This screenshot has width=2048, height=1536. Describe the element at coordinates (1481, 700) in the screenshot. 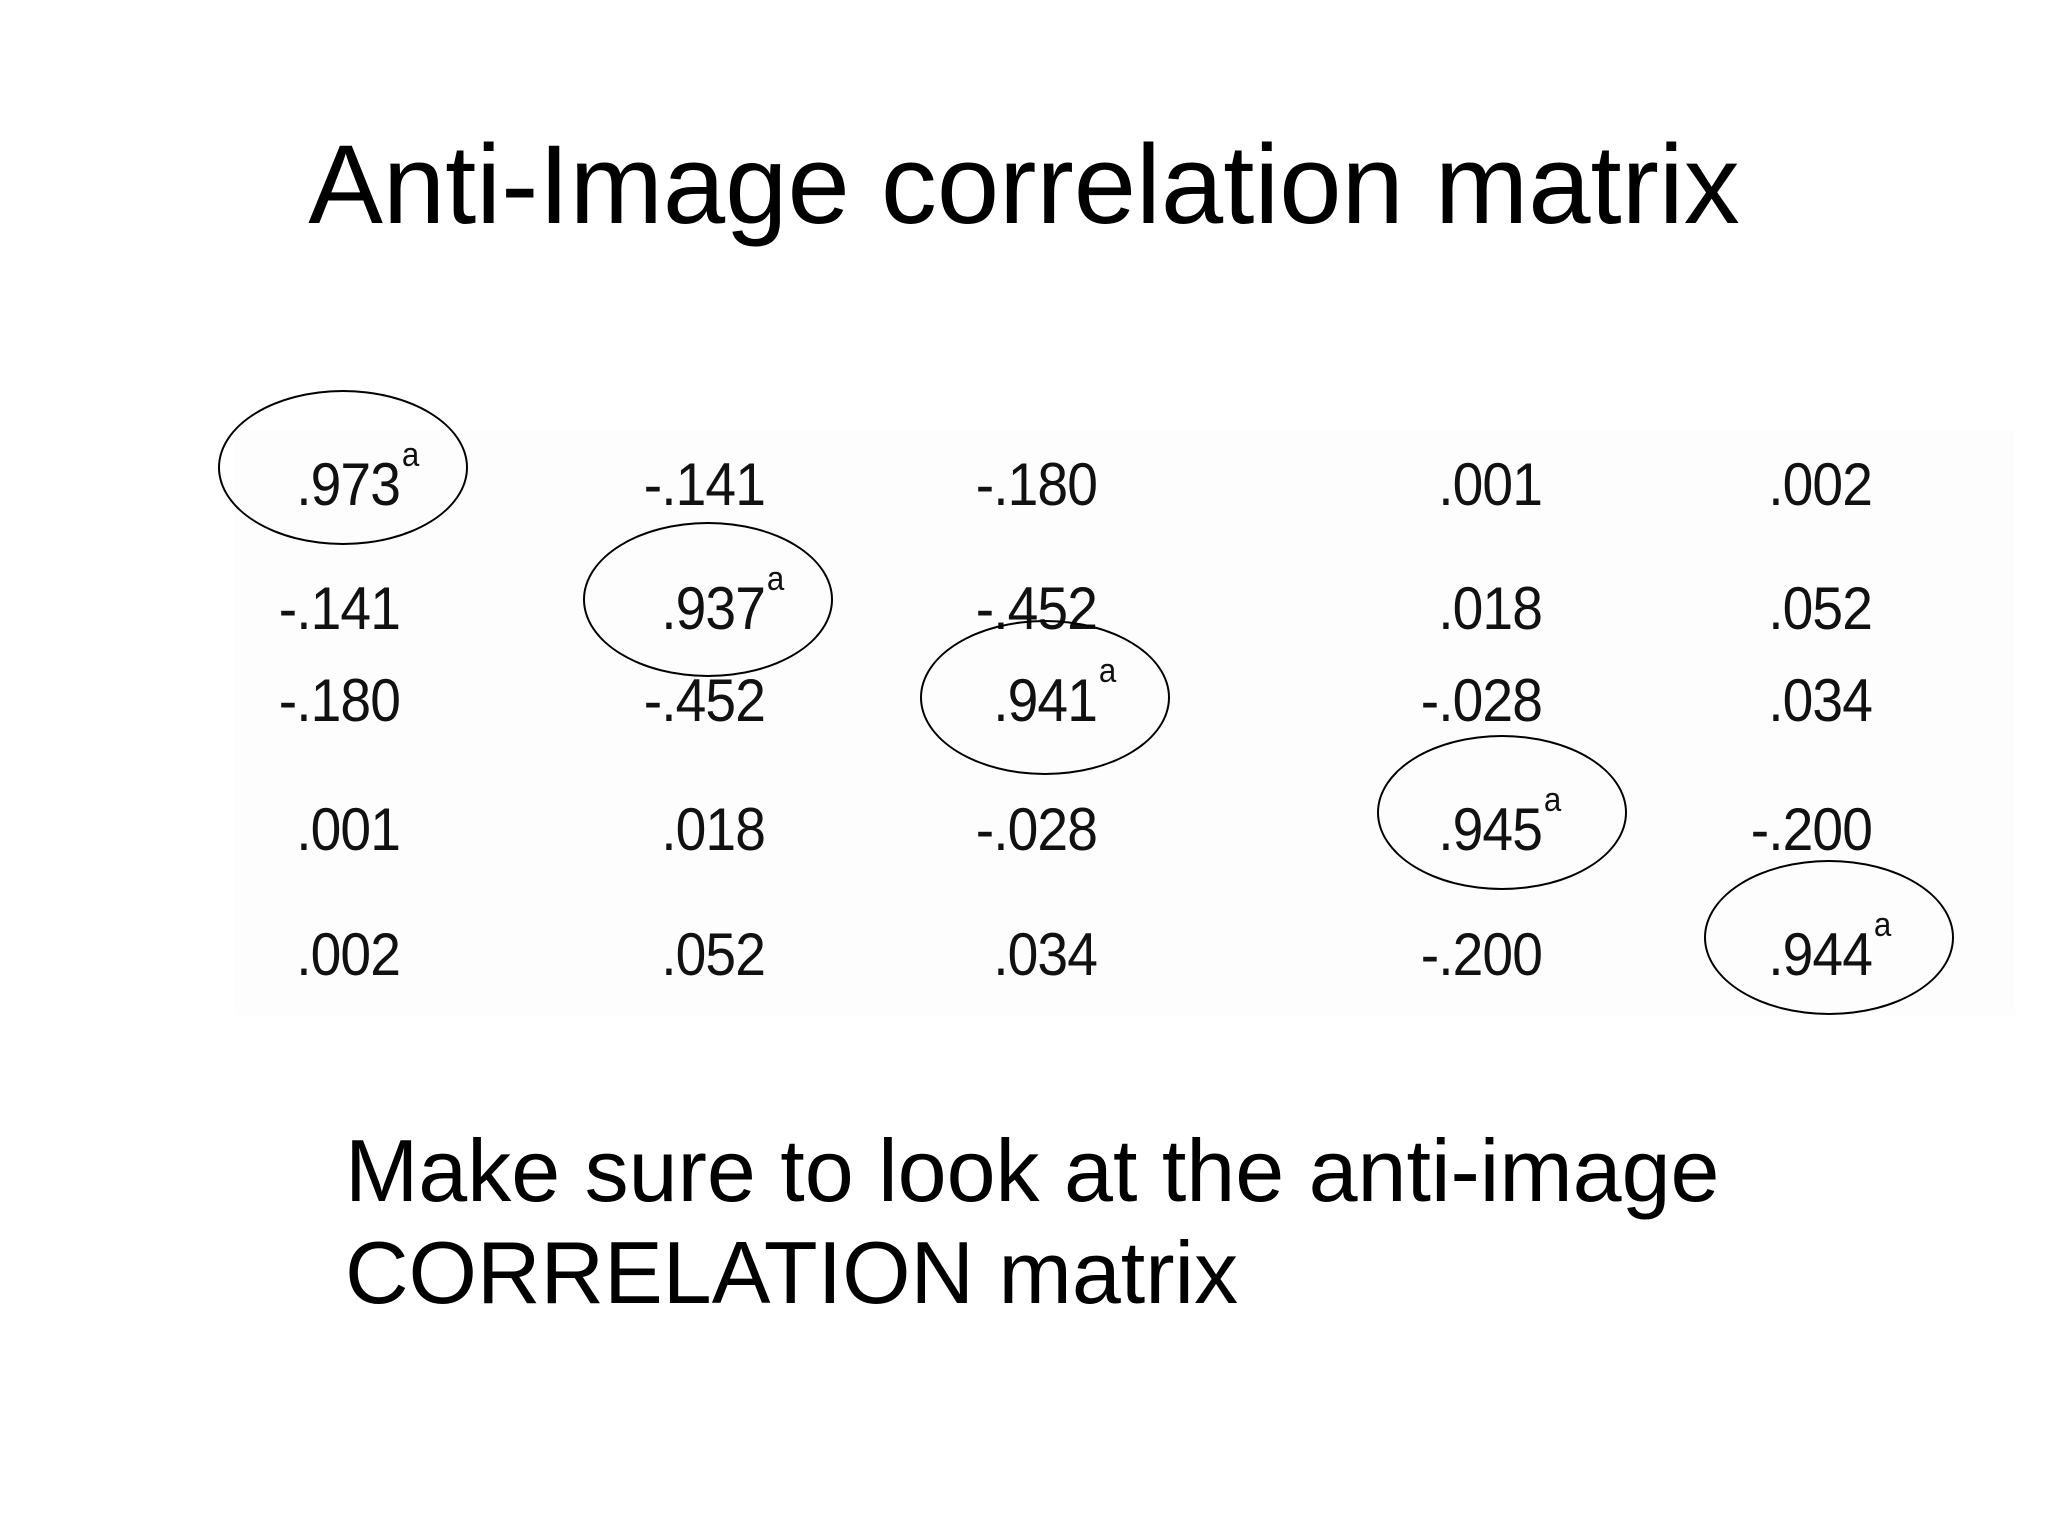

I see `matrix-cell-r3-c4: -.028` at that location.